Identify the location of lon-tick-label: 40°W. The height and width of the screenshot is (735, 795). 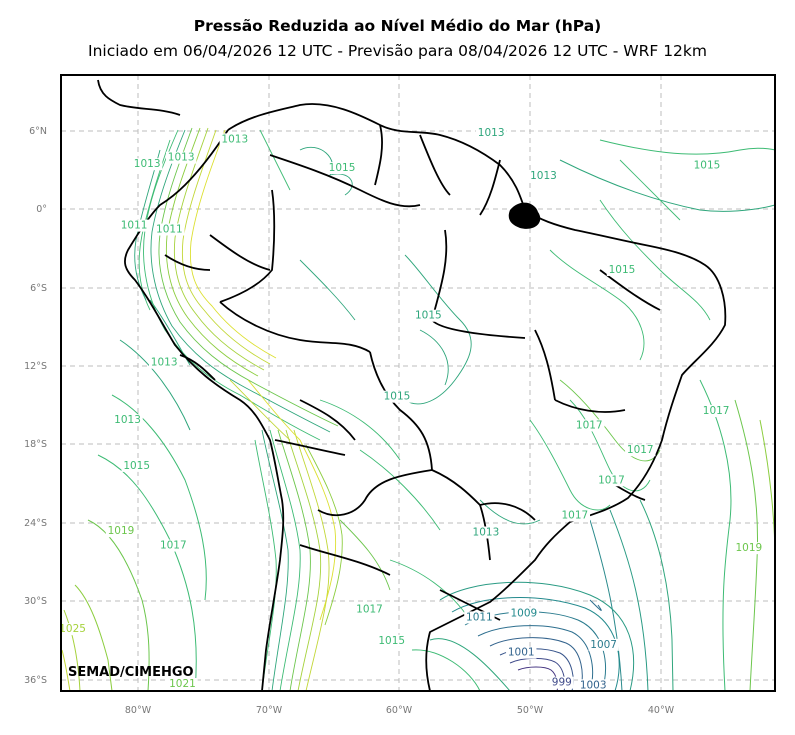
(661, 710).